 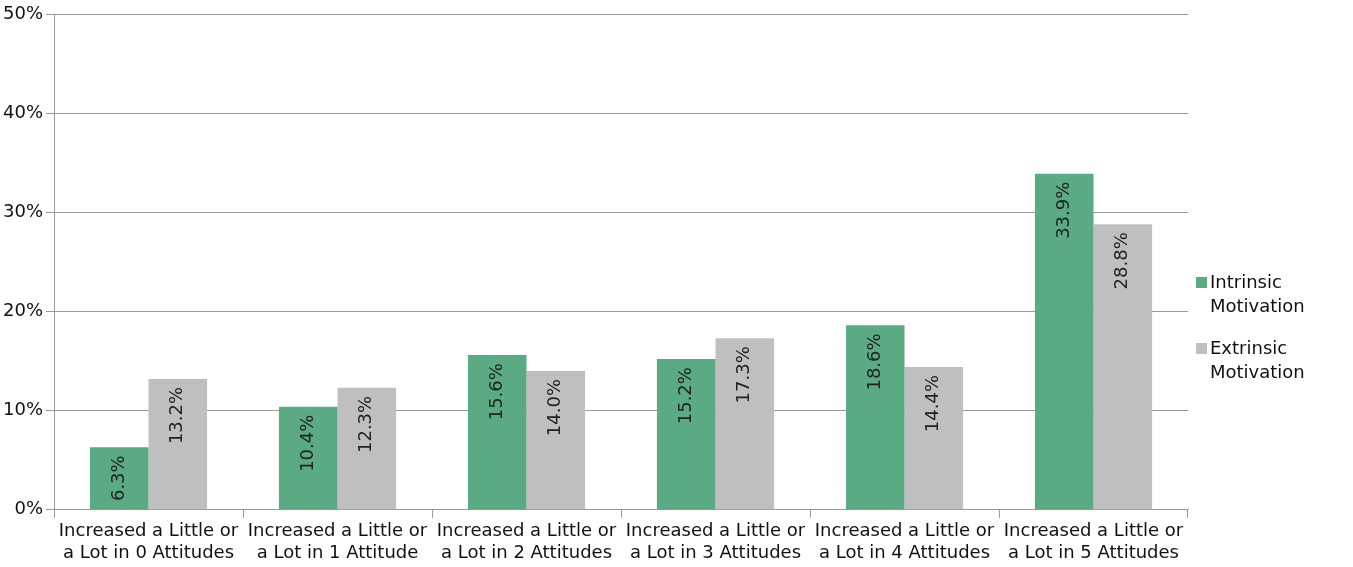 I want to click on data-label: 17.3%, so click(x=743, y=375).